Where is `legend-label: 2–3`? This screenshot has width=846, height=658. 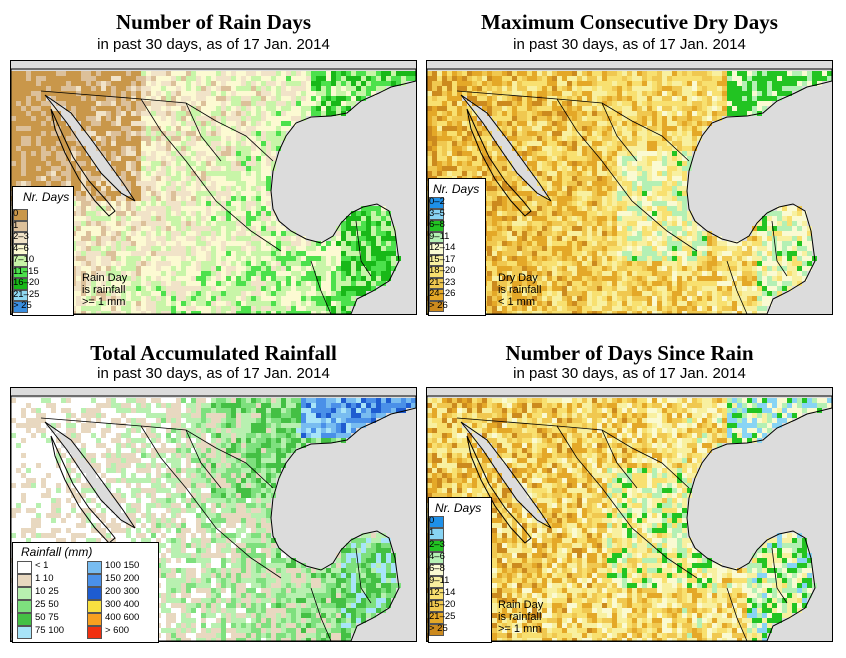 legend-label: 2–3 is located at coordinates (21, 236).